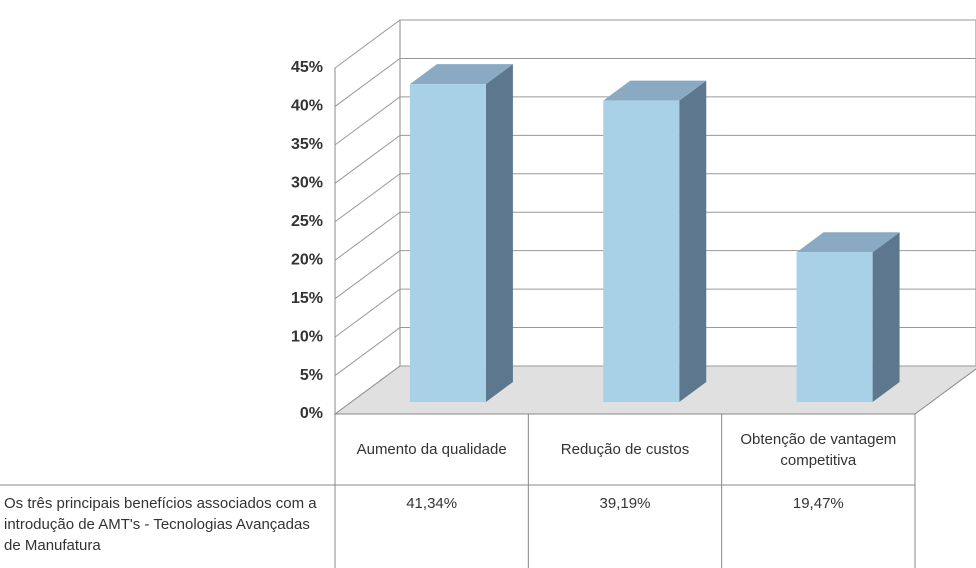 This screenshot has height=568, width=976. I want to click on y-tick-label: 30%, so click(307, 183).